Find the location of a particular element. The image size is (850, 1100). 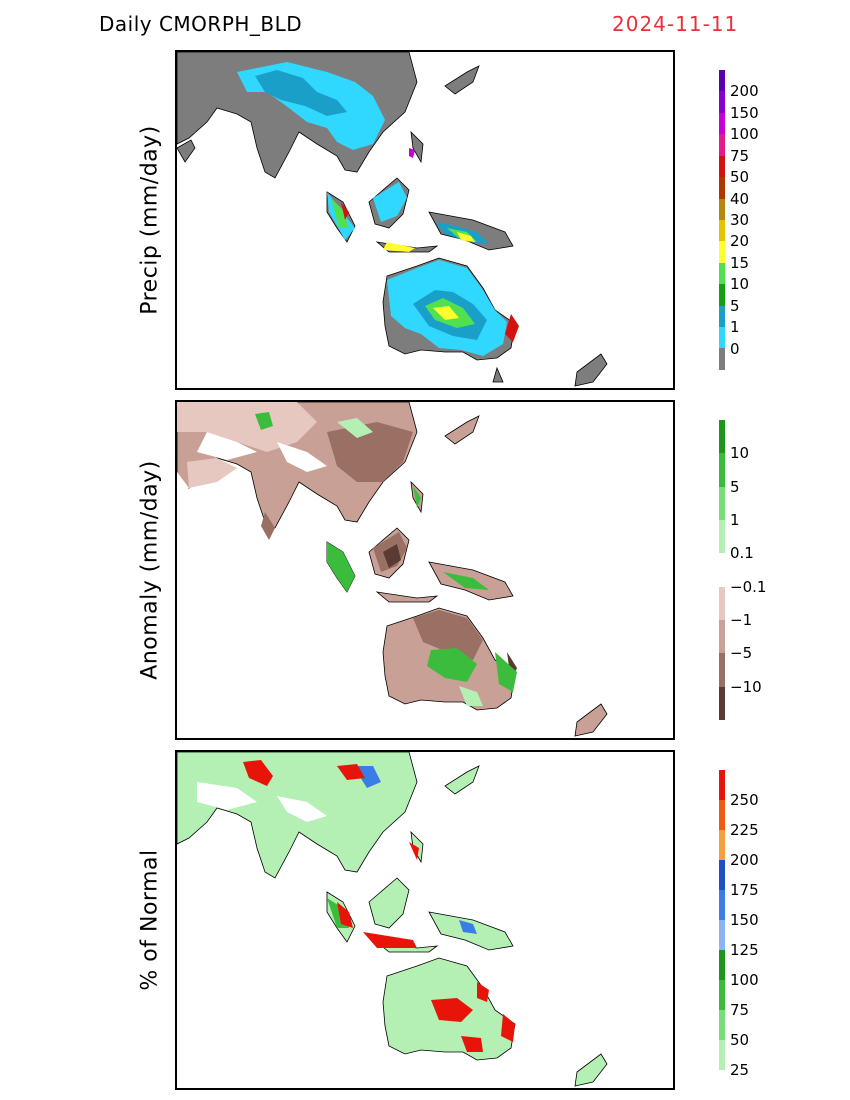

anomaly-axis-label: Anomaly (mm/day) is located at coordinates (150, 570).